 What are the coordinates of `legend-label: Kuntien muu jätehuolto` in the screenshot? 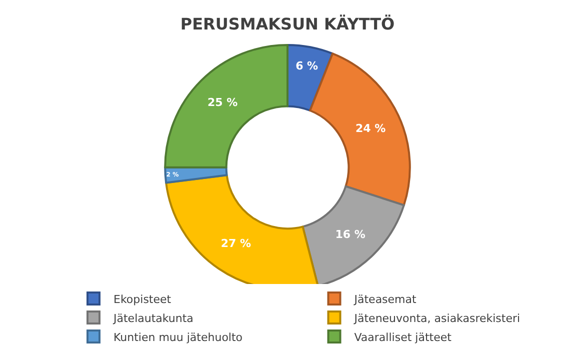 It's located at (178, 337).